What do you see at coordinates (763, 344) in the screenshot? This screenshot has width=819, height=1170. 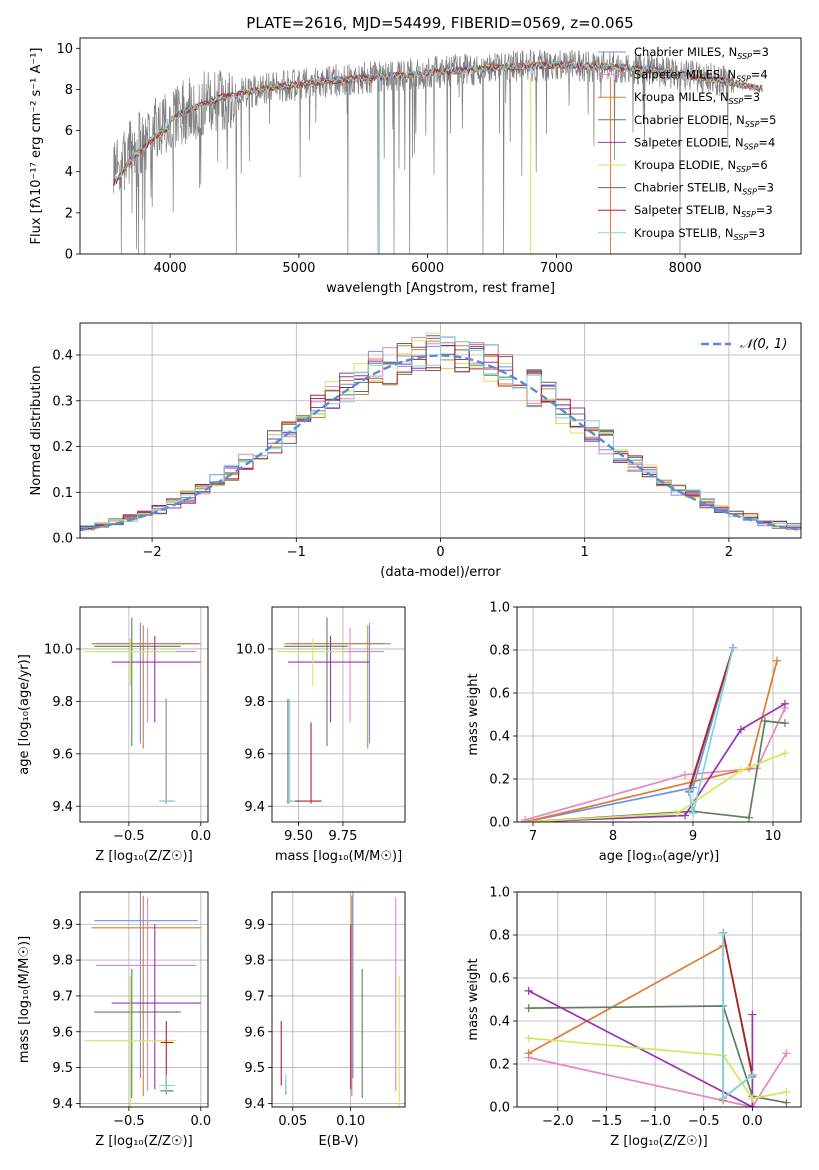 I see `legend-normal-label: 𝒩(0, 1)` at bounding box center [763, 344].